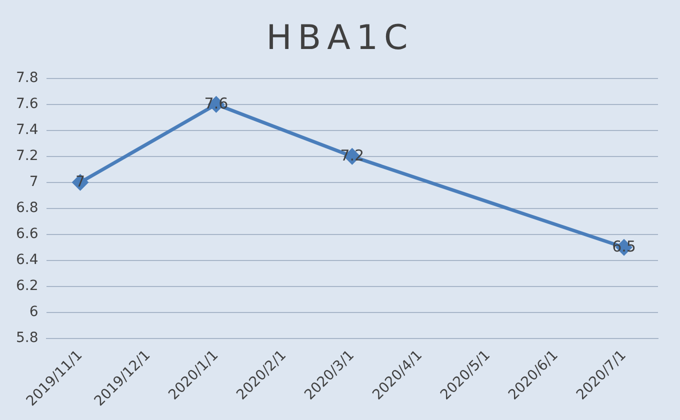  Describe the element at coordinates (27, 104) in the screenshot. I see `y-tick-label: 7.6` at that location.